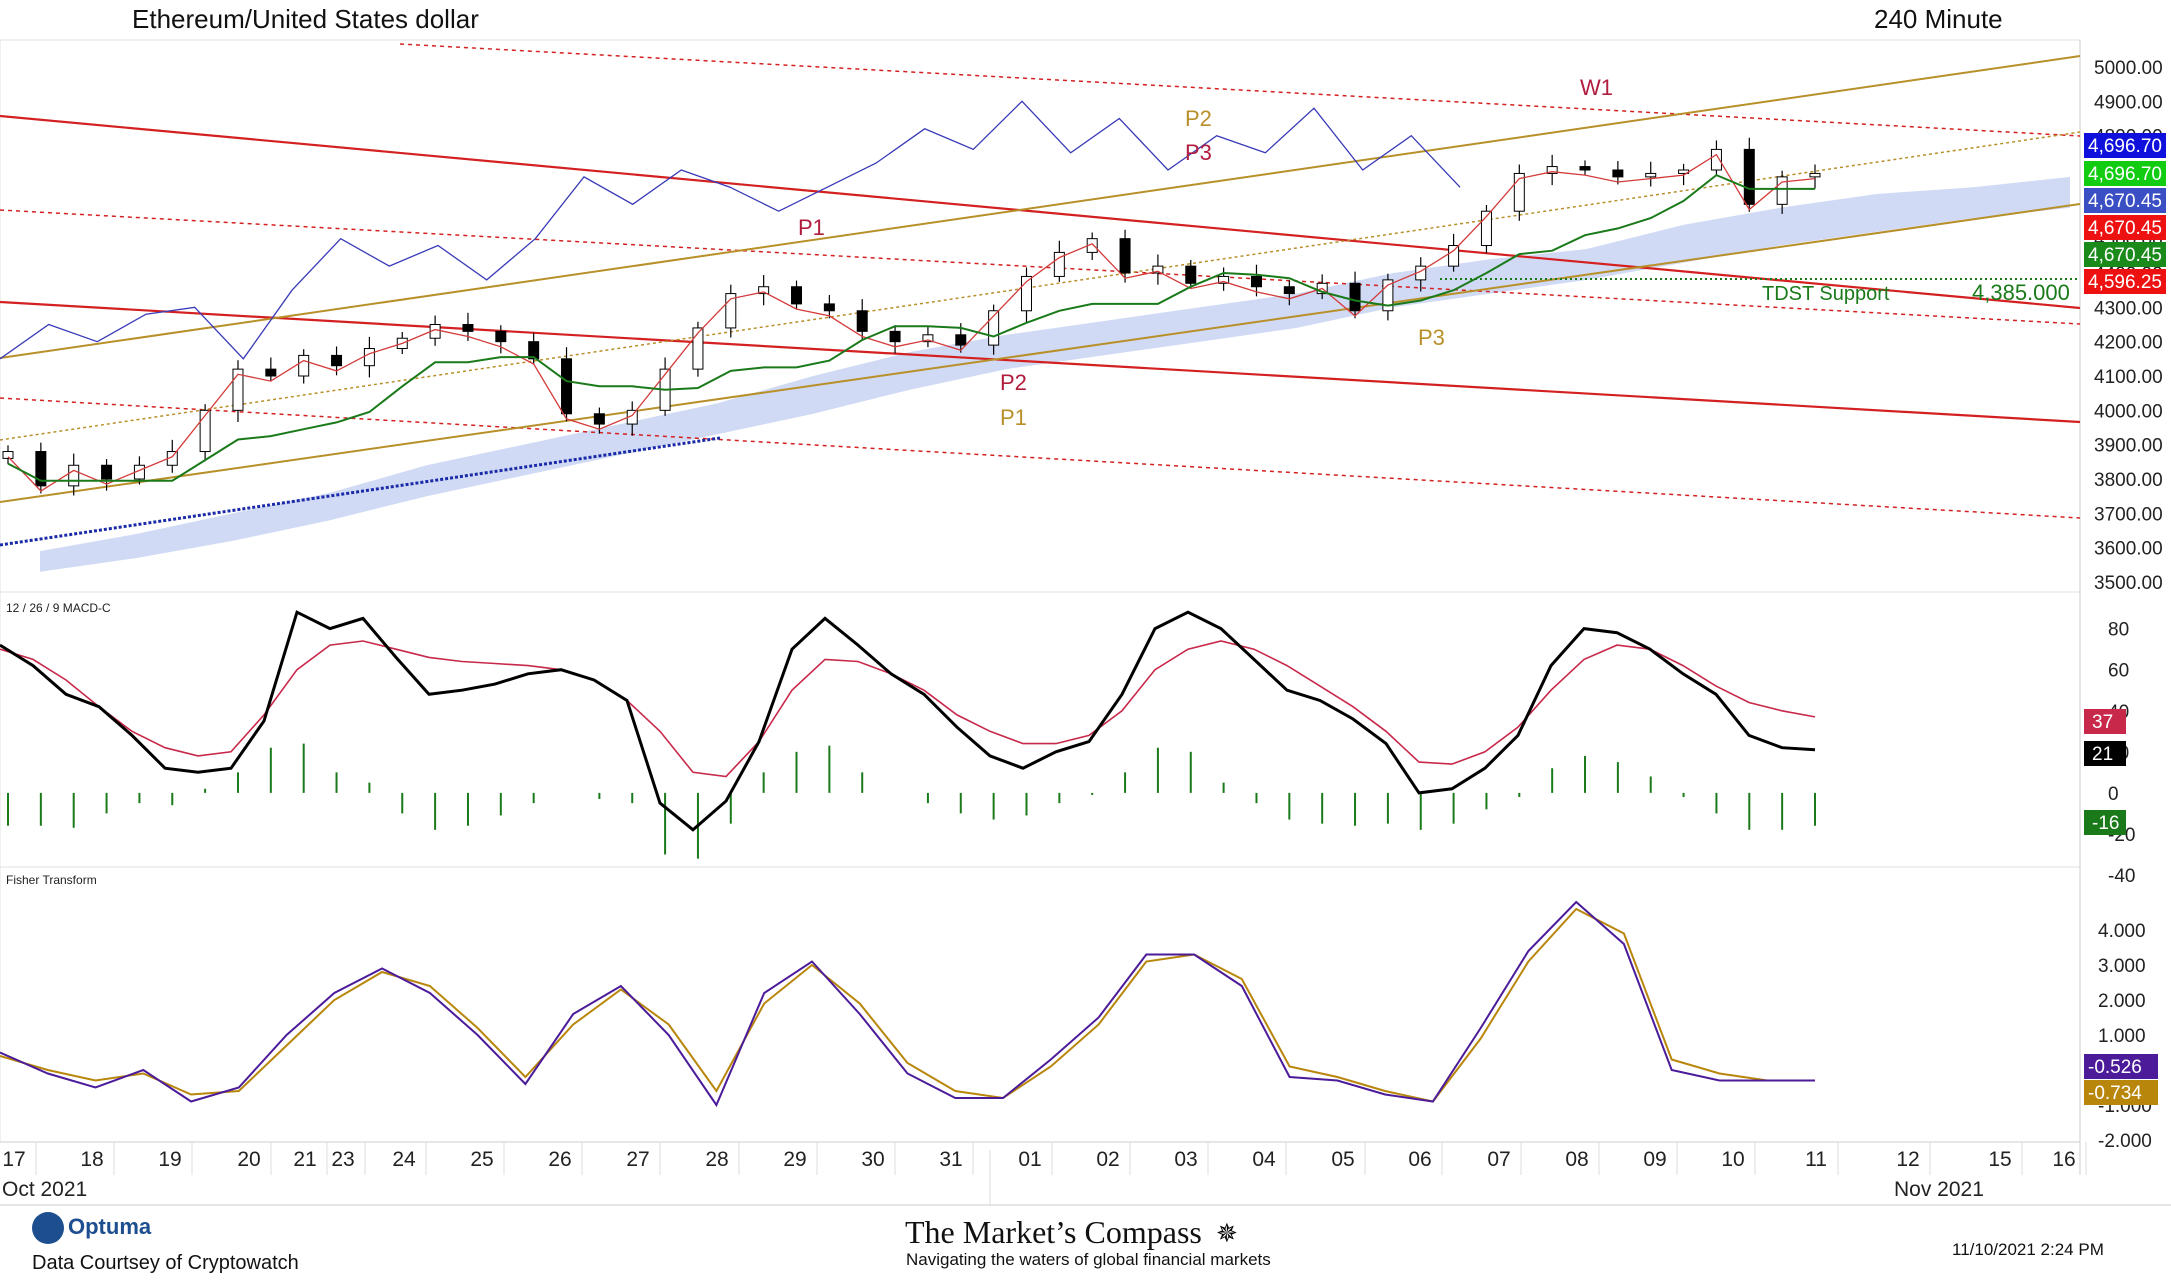  I want to click on price-axis-tick: 3700.00, so click(2128, 514).